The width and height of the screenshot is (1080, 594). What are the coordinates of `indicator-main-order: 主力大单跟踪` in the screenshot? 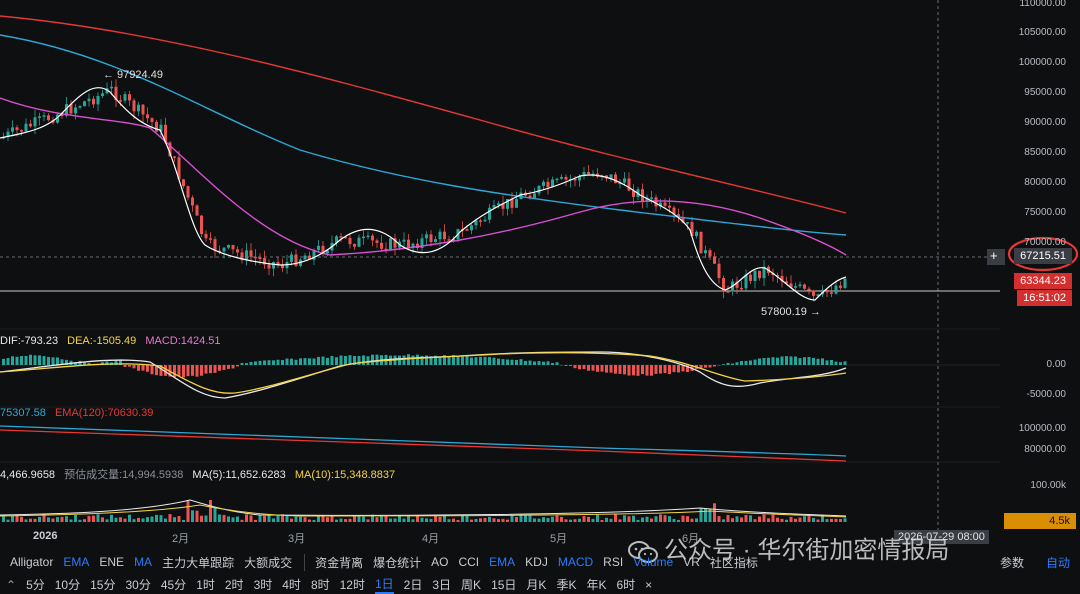 It's located at (198, 562).